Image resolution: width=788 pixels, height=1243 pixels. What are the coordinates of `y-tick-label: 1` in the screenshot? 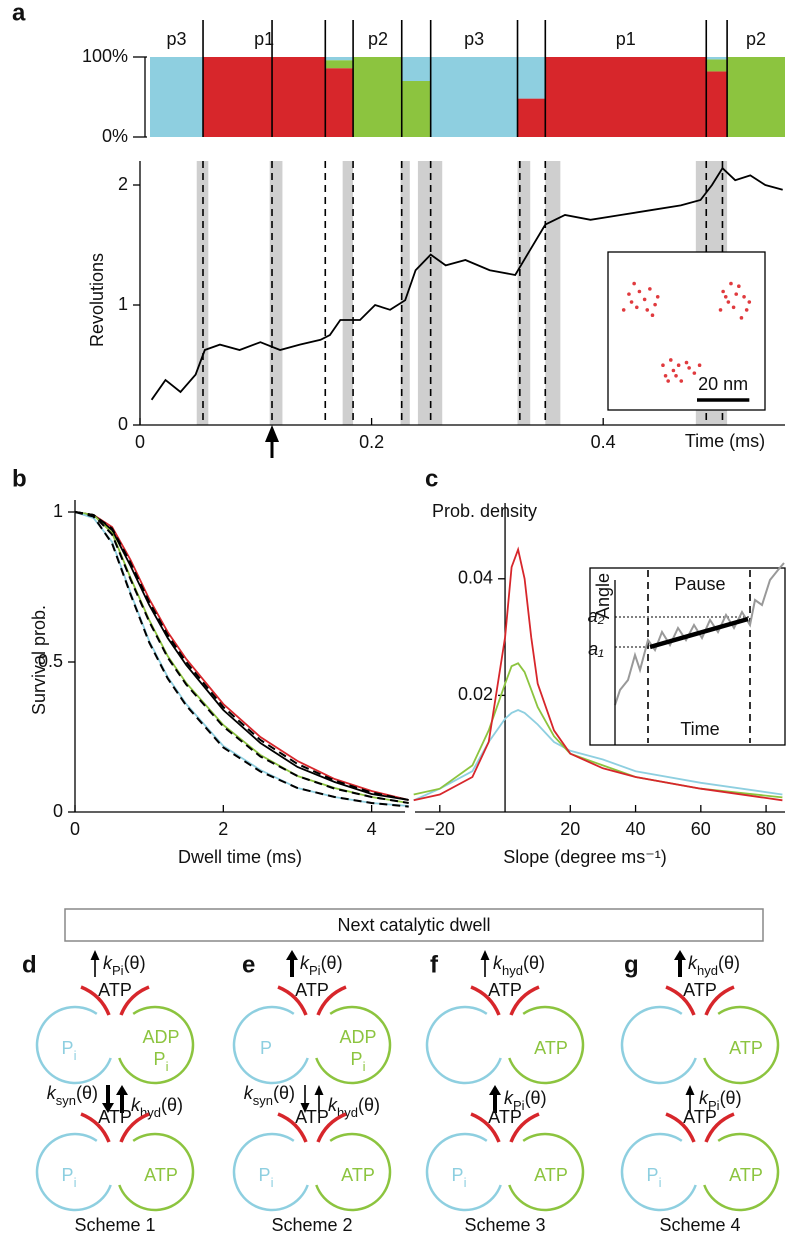 It's located at (58, 511).